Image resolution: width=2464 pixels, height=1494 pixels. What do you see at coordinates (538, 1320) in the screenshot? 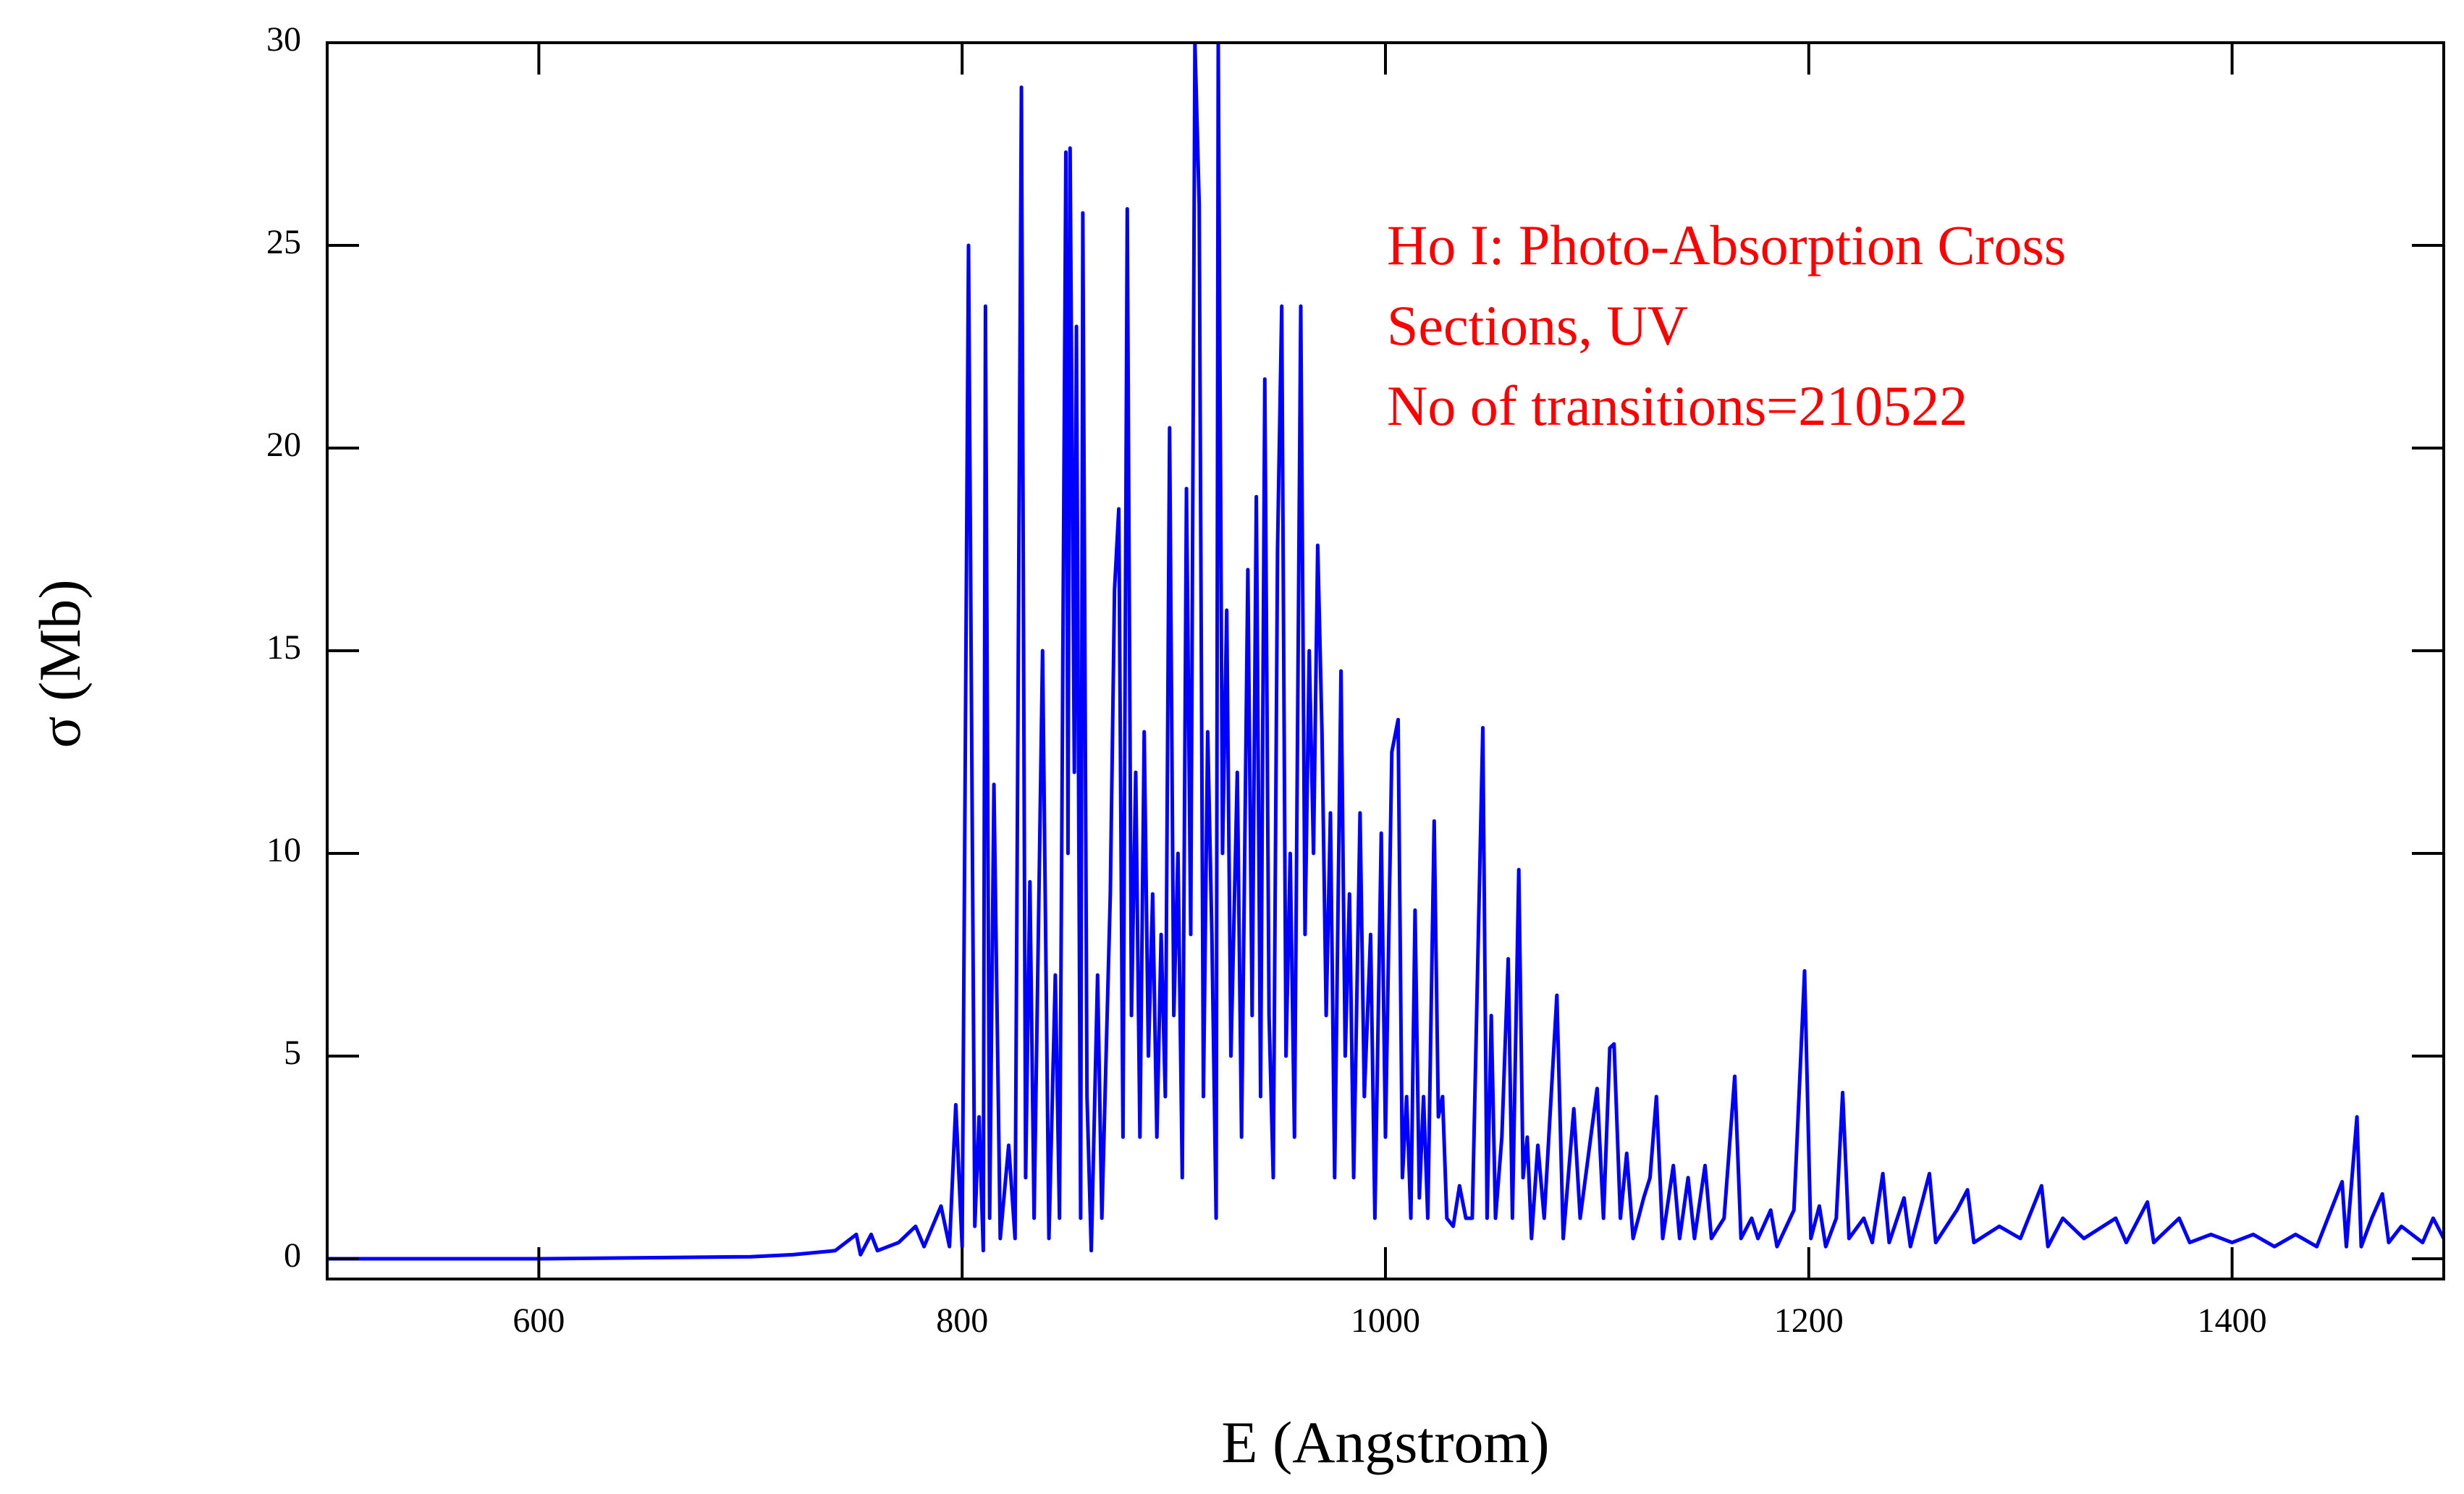
I see `x-tick-label: 600` at bounding box center [538, 1320].